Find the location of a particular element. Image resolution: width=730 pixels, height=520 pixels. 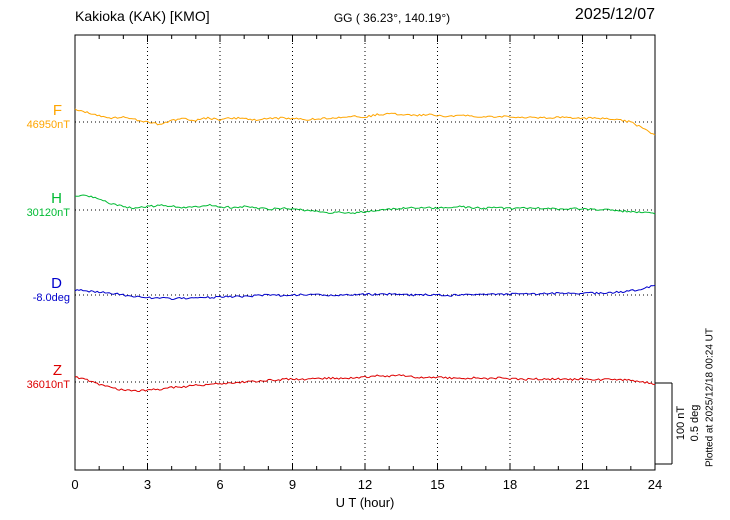

x-tick-label-15: 15 is located at coordinates (437, 484).